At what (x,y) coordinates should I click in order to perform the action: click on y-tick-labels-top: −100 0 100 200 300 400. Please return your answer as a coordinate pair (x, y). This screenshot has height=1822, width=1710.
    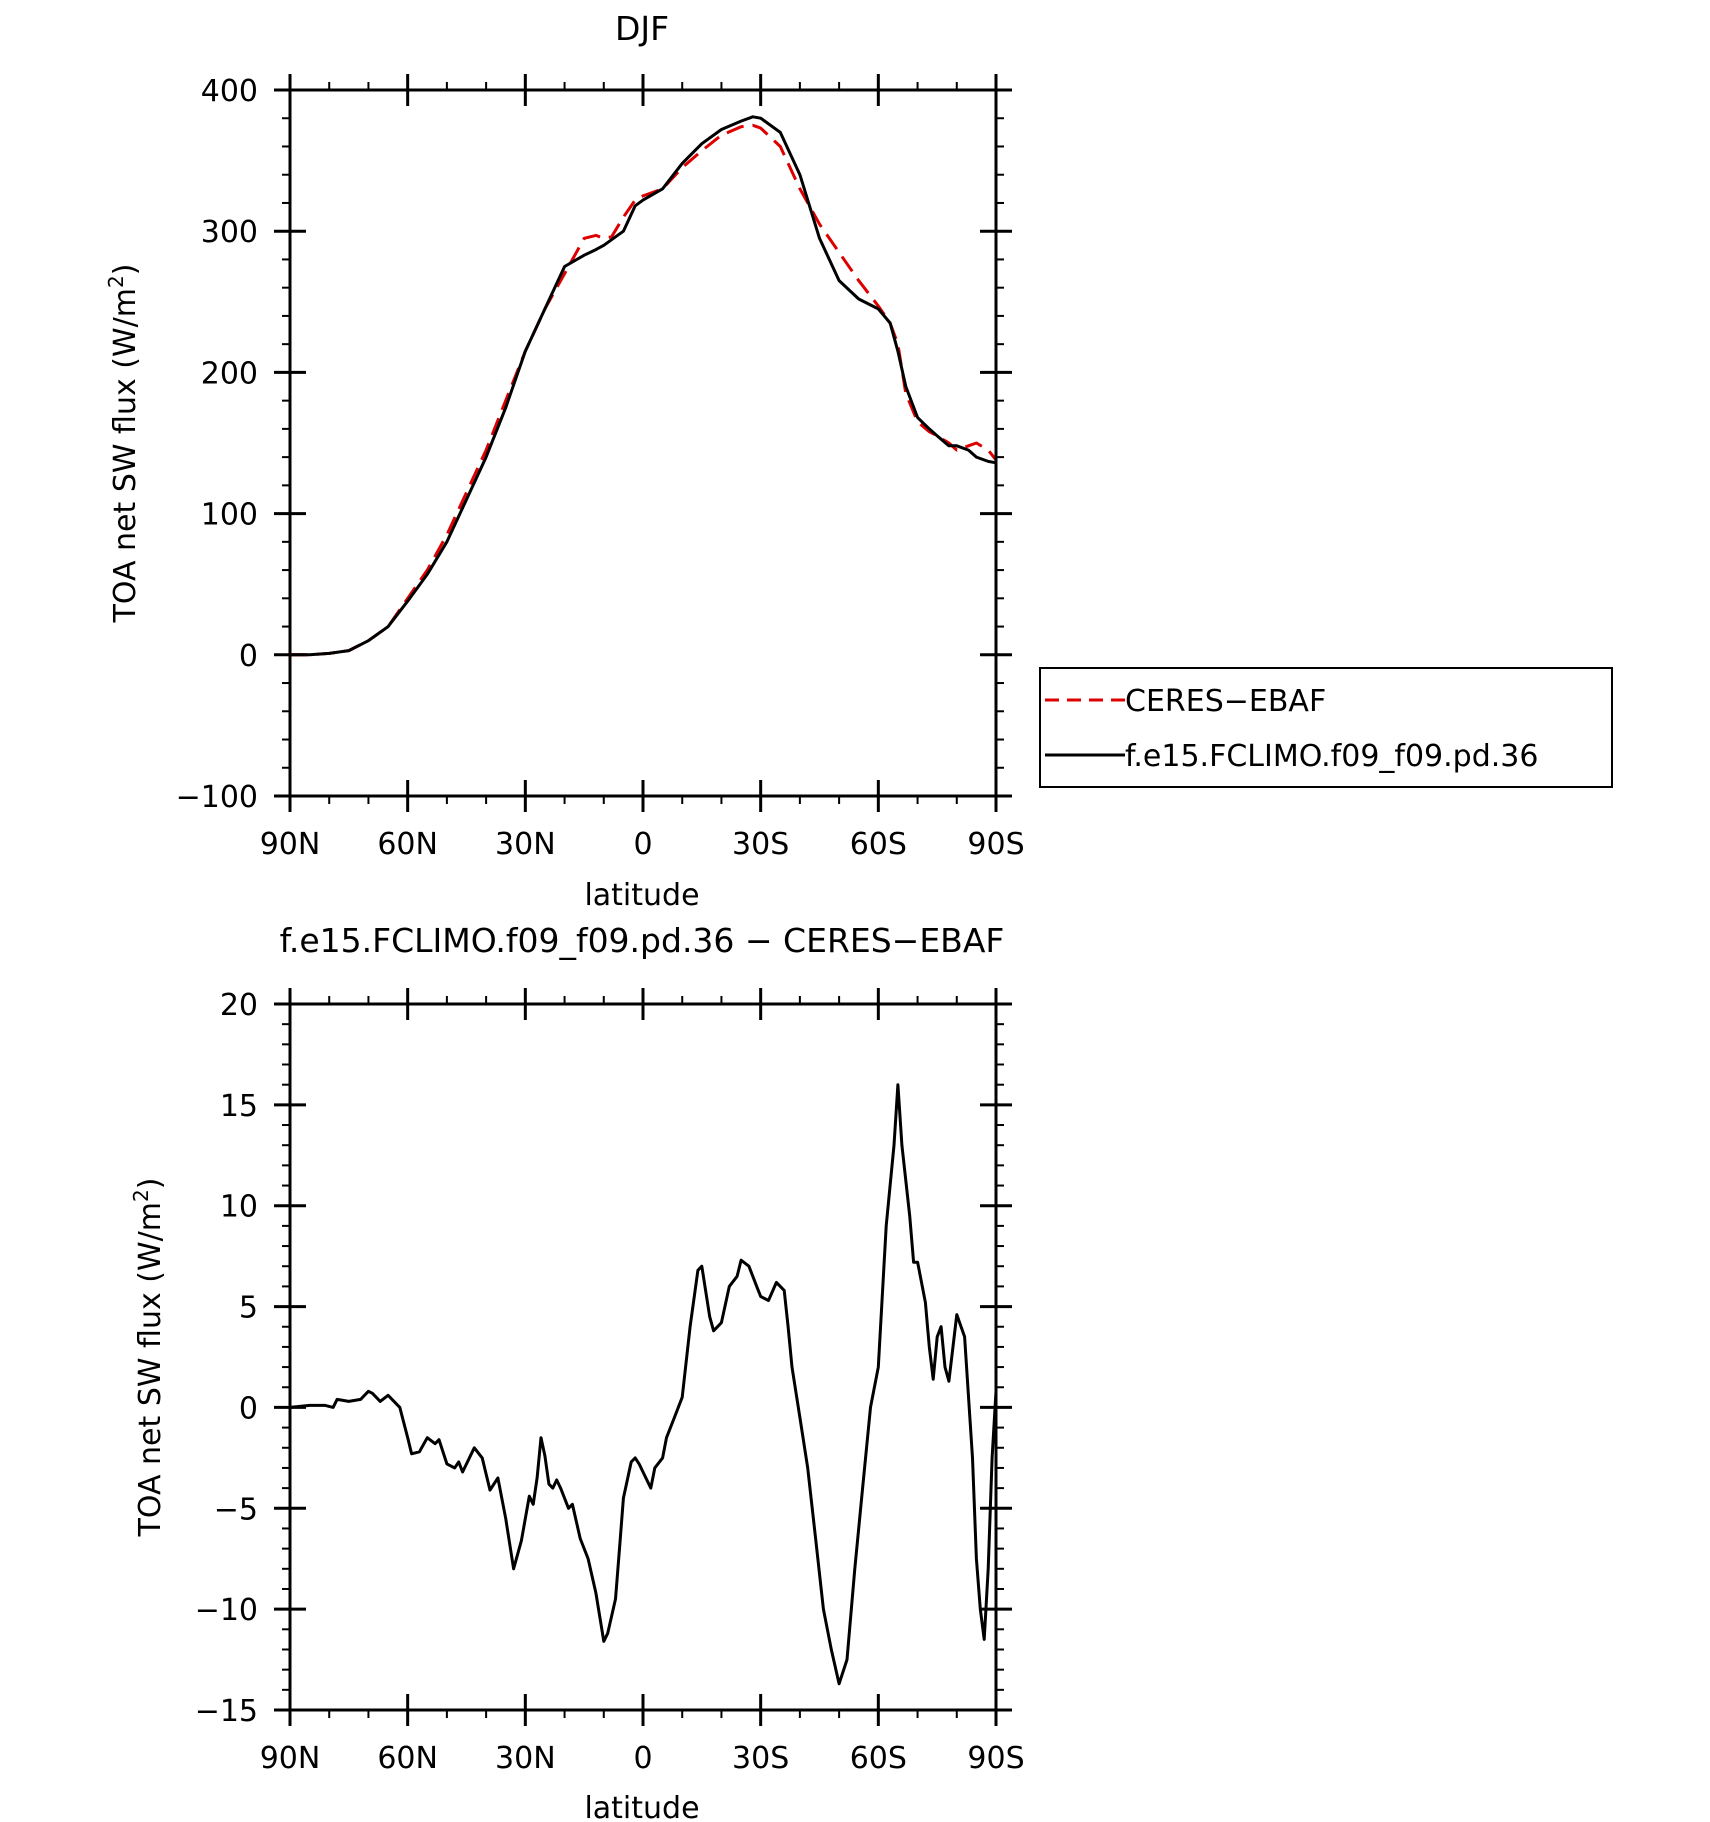
    Looking at the image, I should click on (217, 444).